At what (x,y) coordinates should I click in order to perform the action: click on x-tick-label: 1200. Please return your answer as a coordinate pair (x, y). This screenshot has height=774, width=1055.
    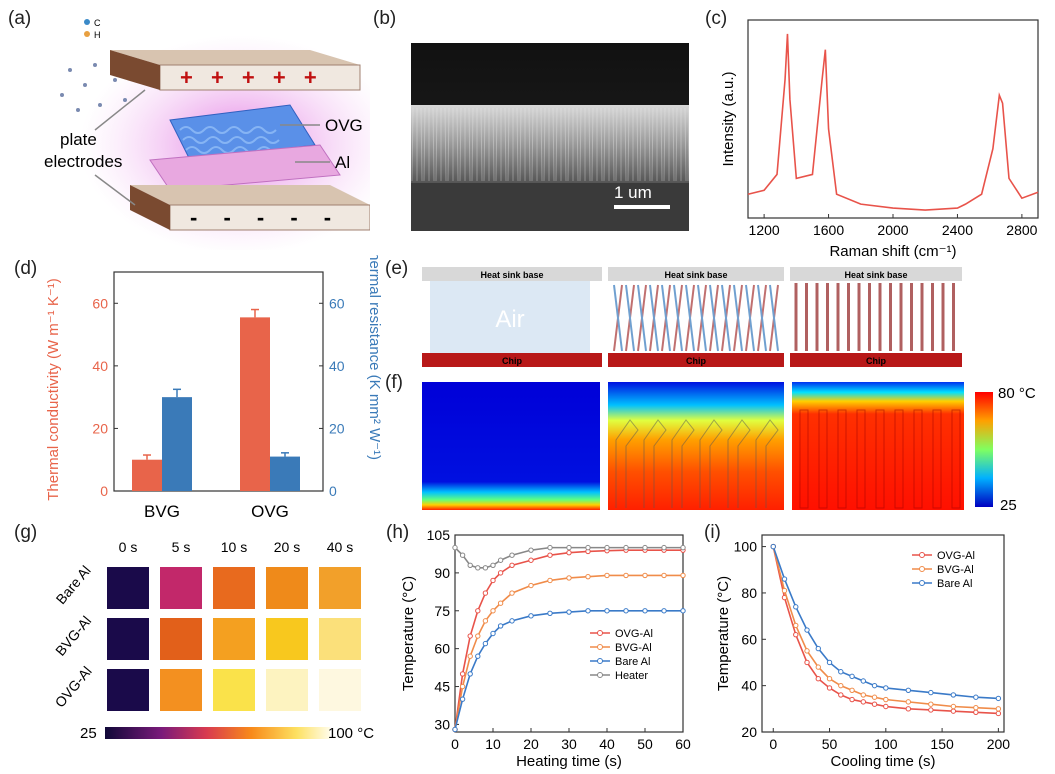
    Looking at the image, I should click on (764, 230).